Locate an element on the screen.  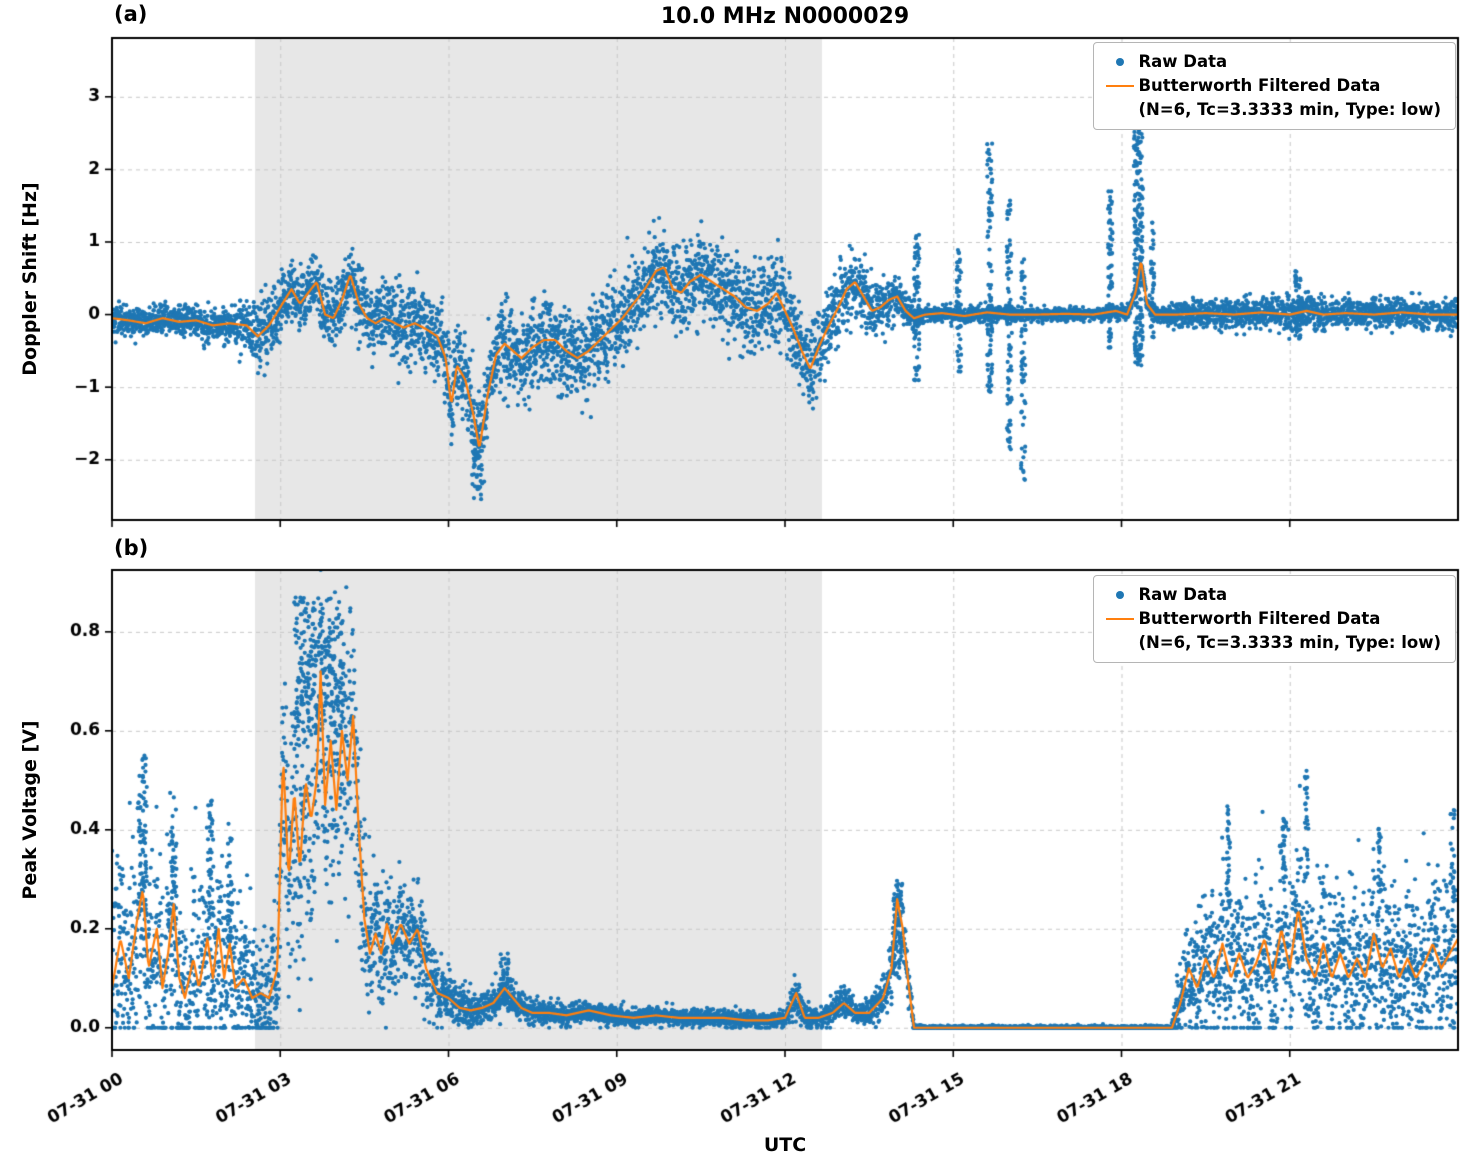
panel-label-a: (a) is located at coordinates (131, 14).